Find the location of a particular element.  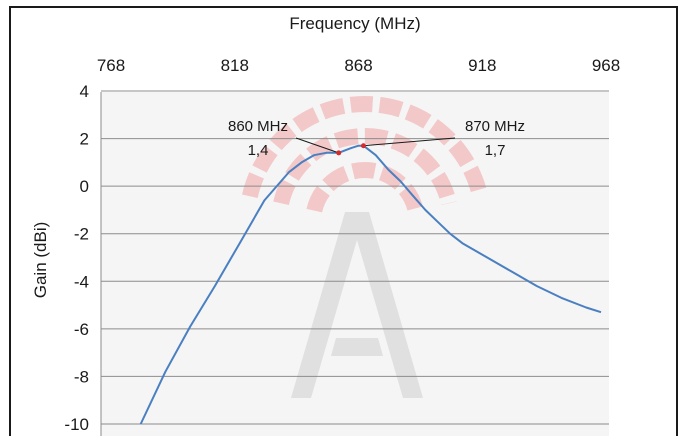

annotation-label-gain: 1,4 is located at coordinates (258, 150).